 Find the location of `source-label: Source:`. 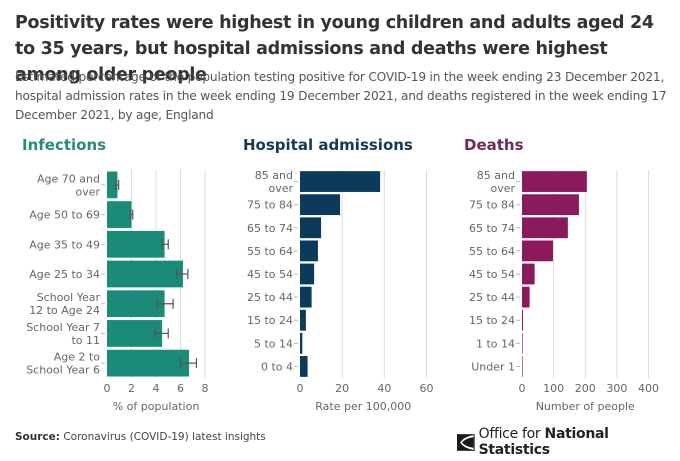

source-label: Source: is located at coordinates (37, 437).